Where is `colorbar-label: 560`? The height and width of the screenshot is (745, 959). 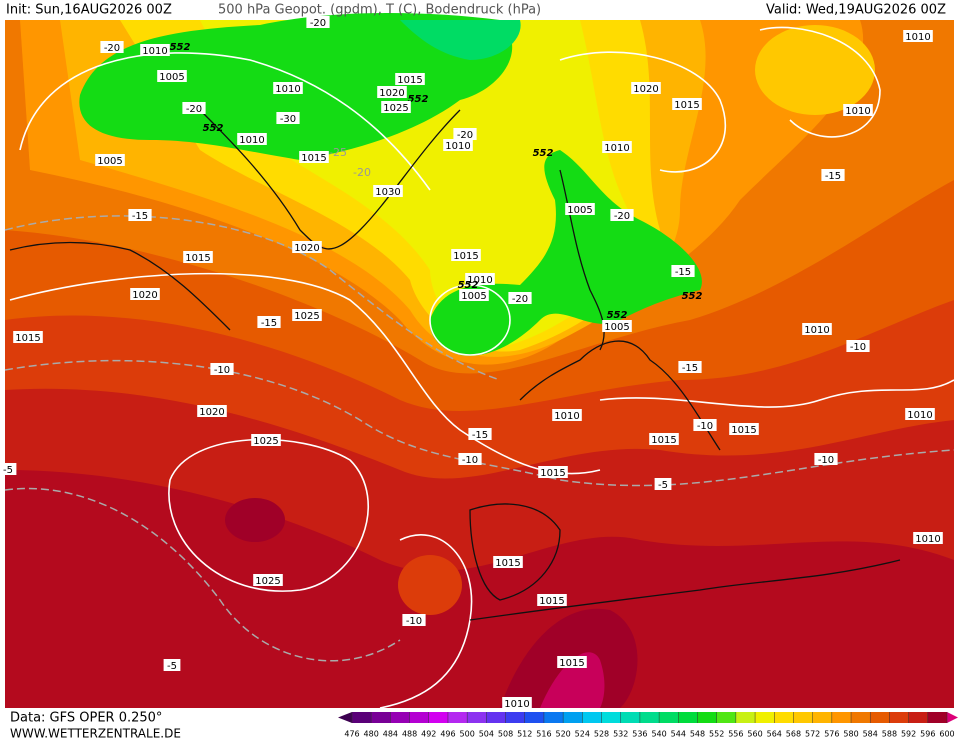 colorbar-label: 560 is located at coordinates (754, 734).